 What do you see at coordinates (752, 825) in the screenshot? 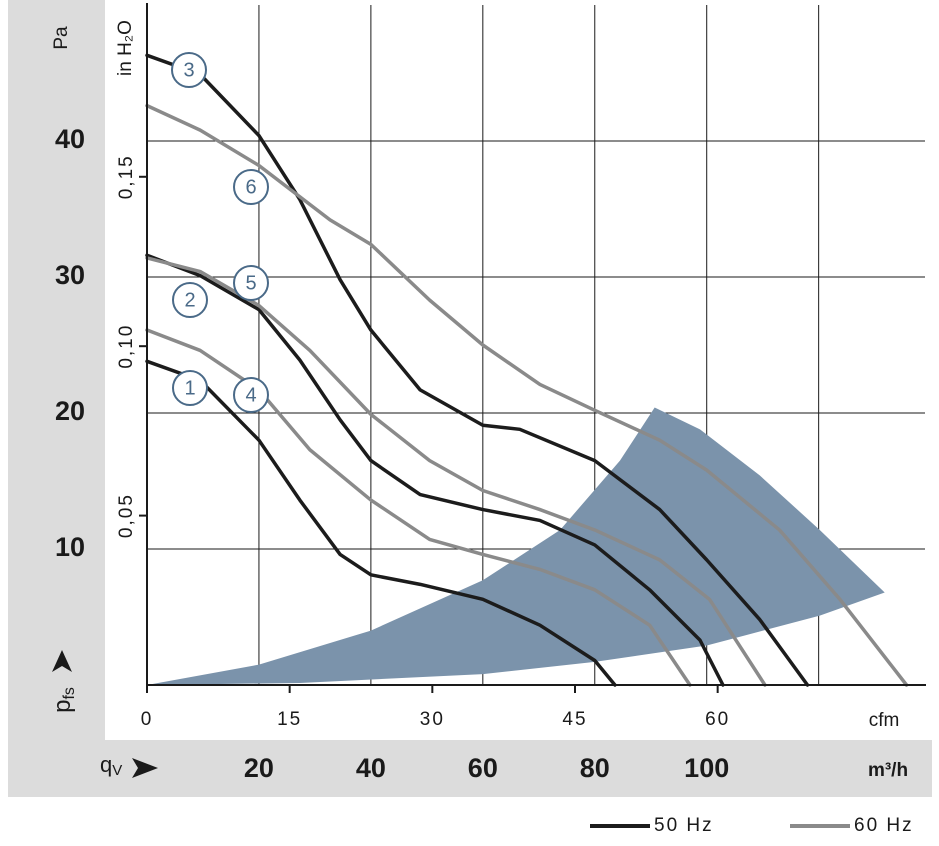
I see `legend: 50 Hz 60 Hz` at bounding box center [752, 825].